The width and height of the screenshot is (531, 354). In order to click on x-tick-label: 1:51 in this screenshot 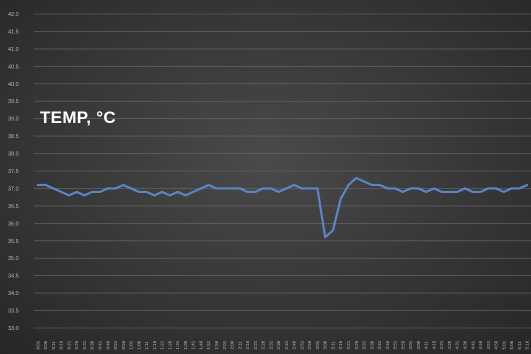, I will do `click(208, 344)`.